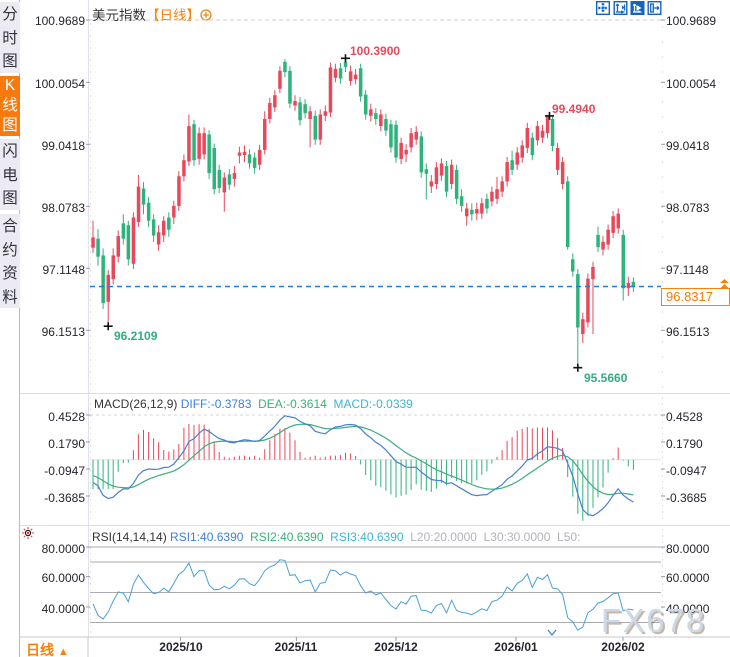  I want to click on svg-text: 95.5660, so click(606, 378).